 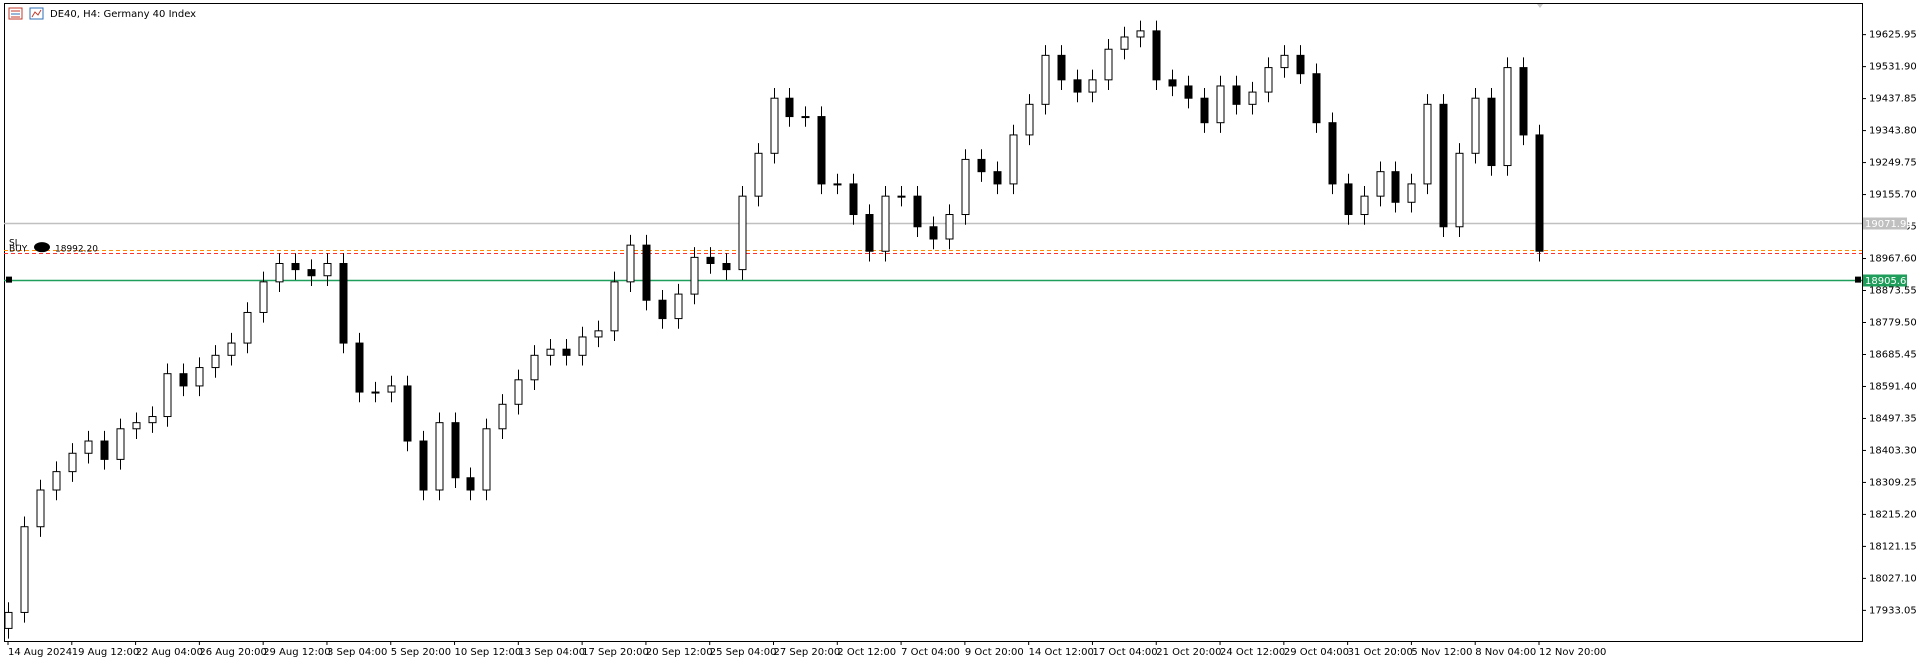 What do you see at coordinates (1061, 652) in the screenshot?
I see `x-tick-label: 14 Oct 12:00` at bounding box center [1061, 652].